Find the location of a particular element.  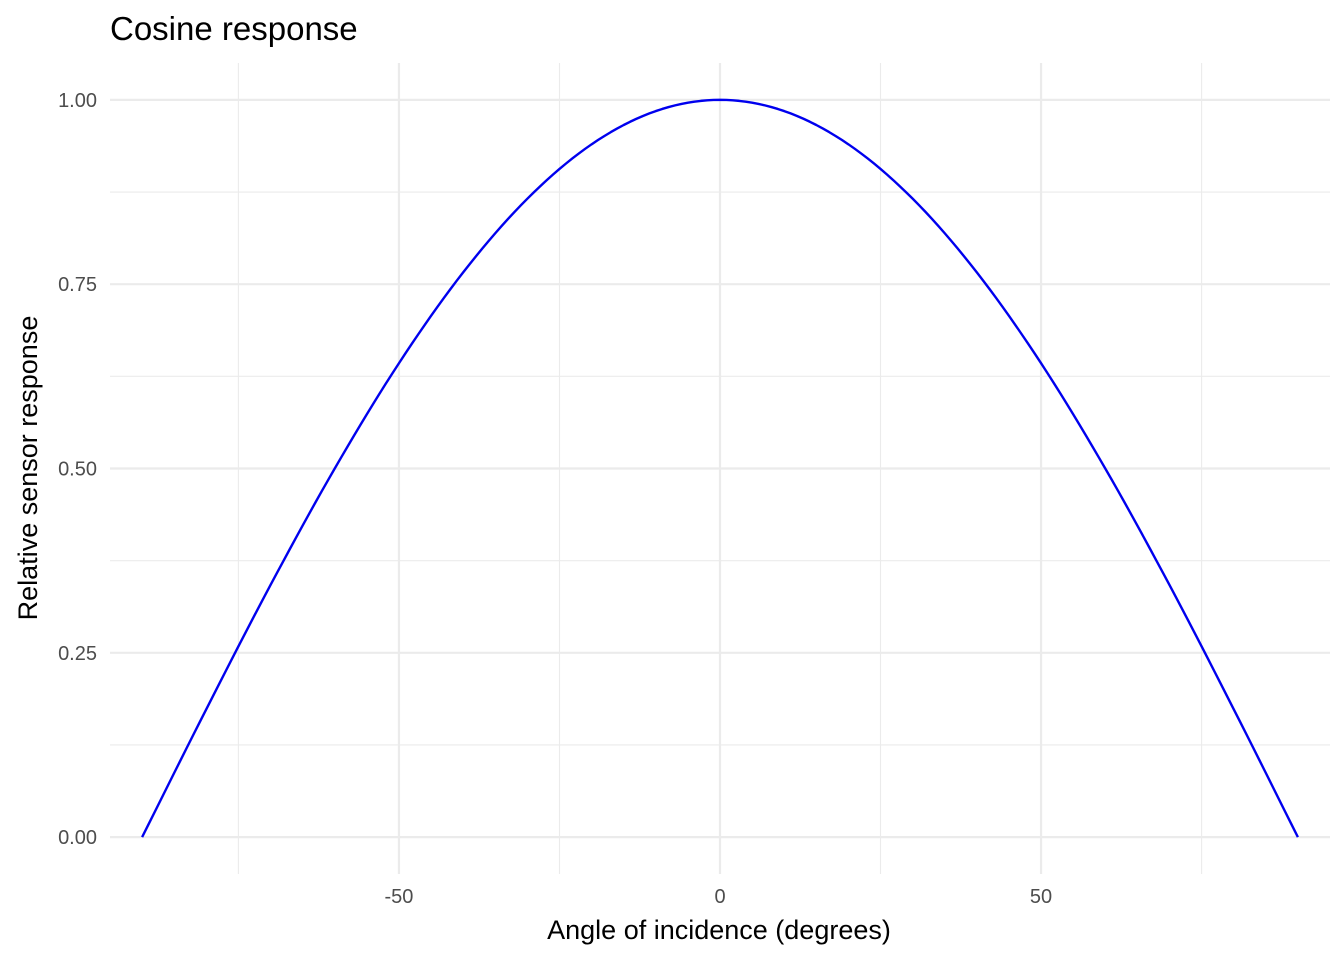

y-tick-label: 0.00 is located at coordinates (77, 838).